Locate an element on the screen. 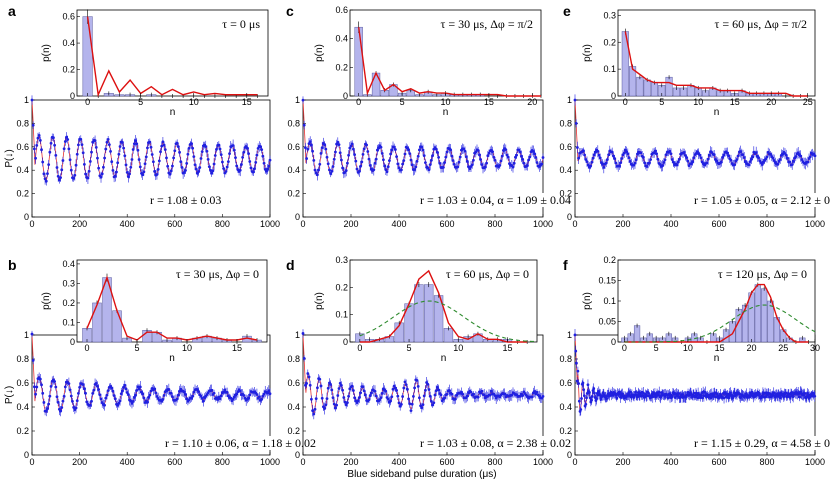  x-tick-label: 600 is located at coordinates (174, 462).